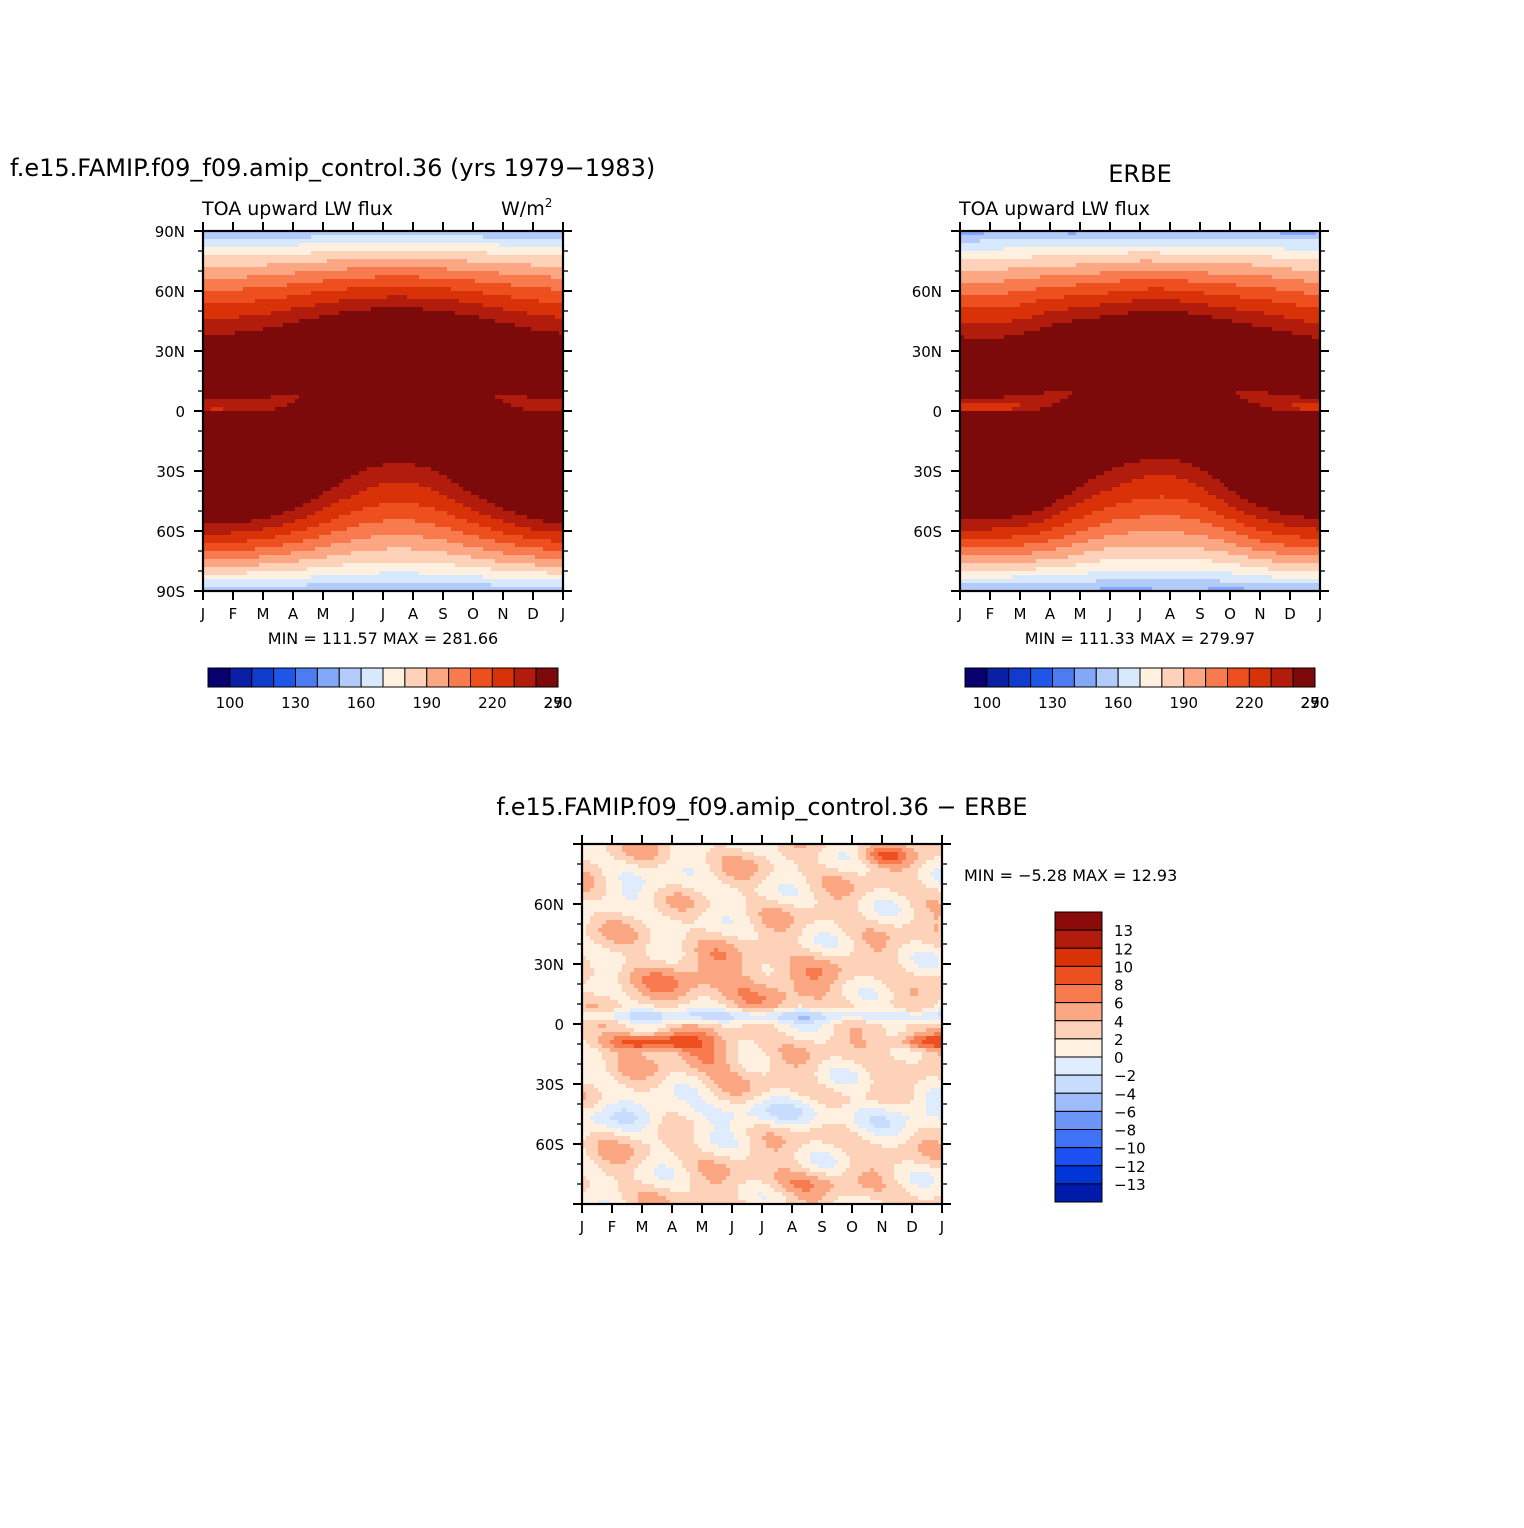 This screenshot has height=1528, width=1524. I want to click on y-tick-label: 90N, so click(170, 232).